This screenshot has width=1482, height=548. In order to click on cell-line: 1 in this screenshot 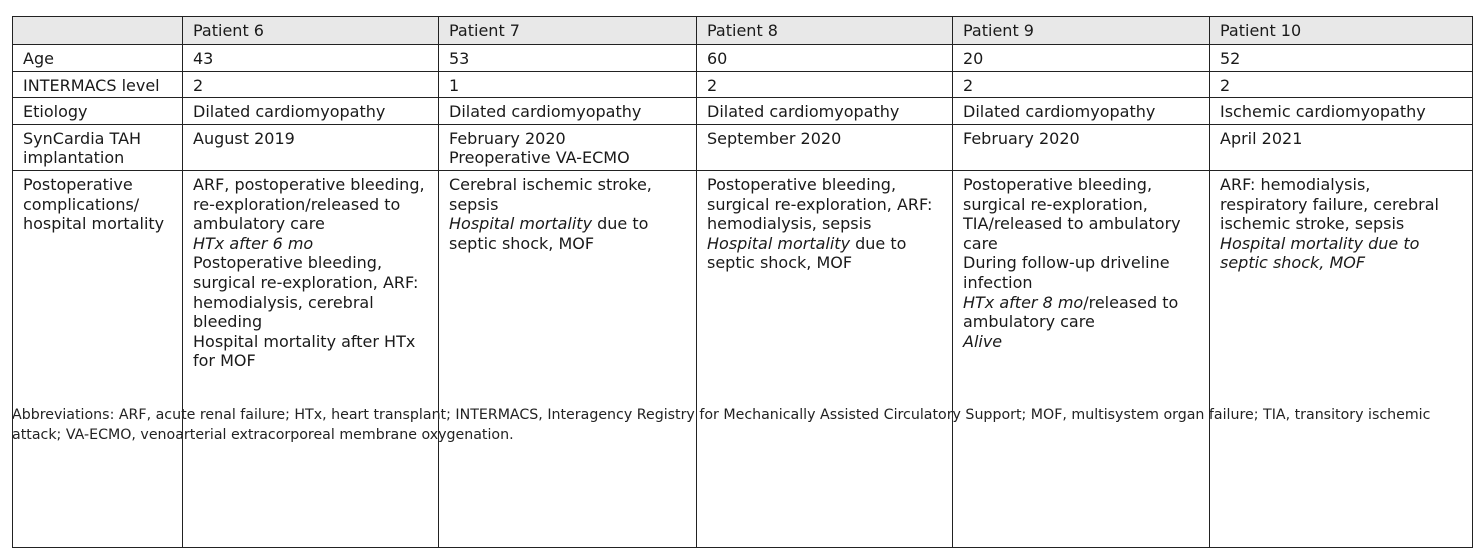, I will do `click(569, 86)`.